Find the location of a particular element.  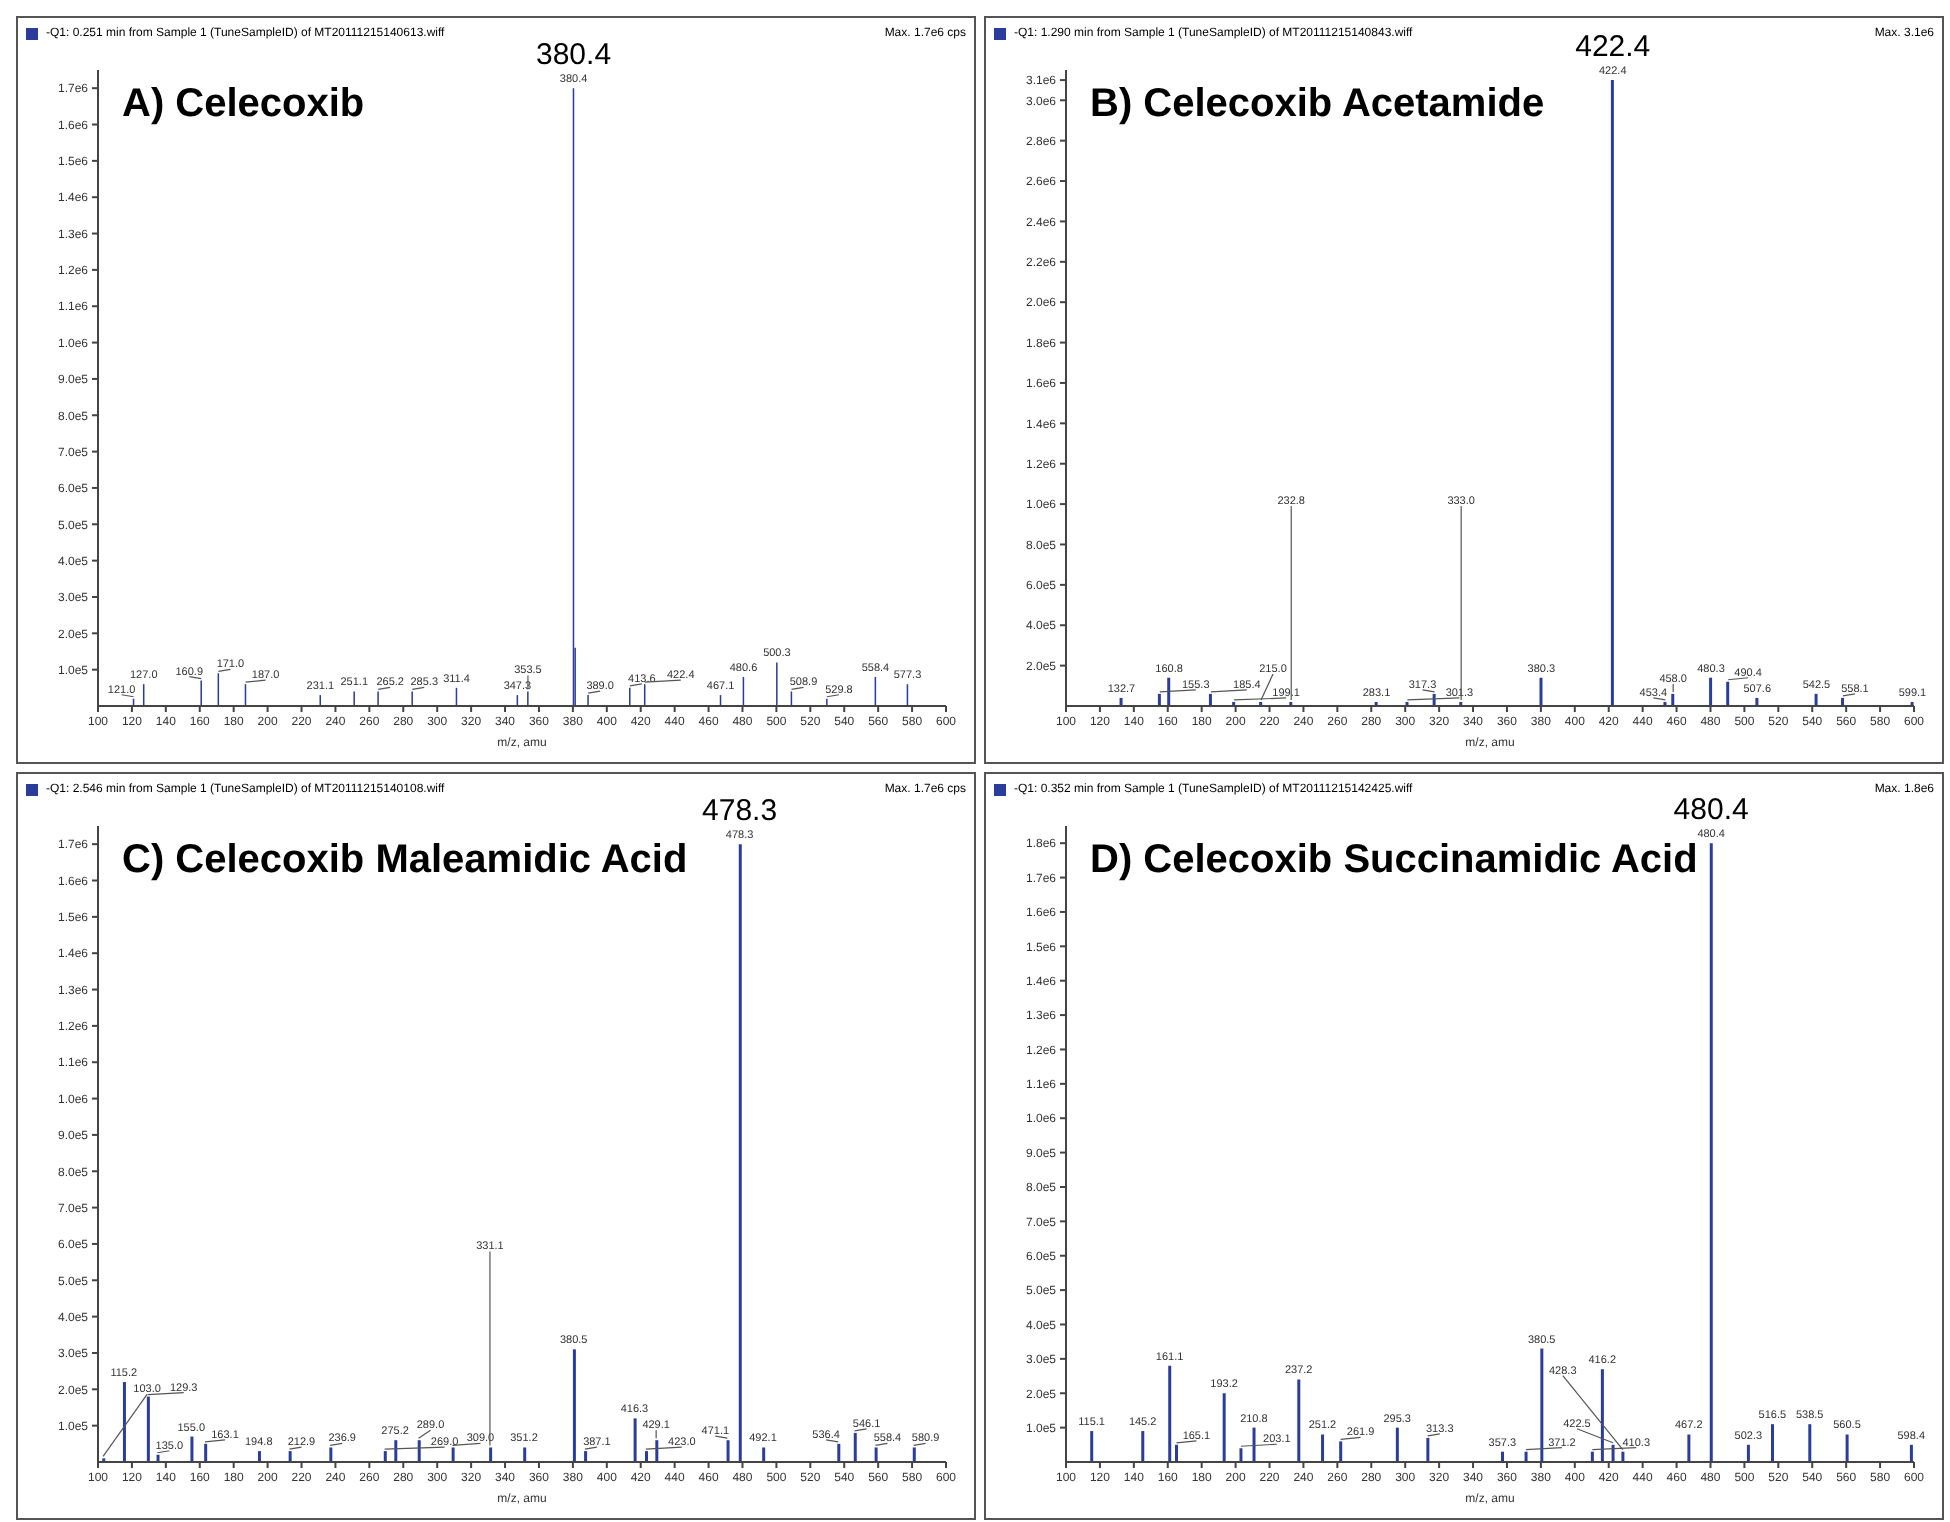

annotation: 480.4 is located at coordinates (1711, 810).